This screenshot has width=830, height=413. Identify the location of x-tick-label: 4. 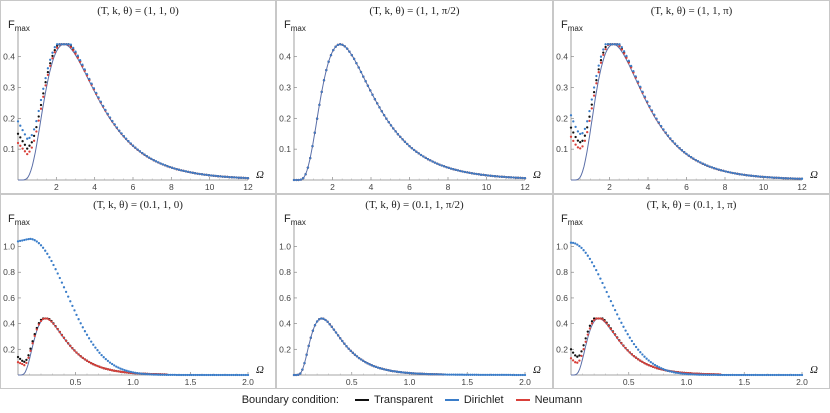
(648, 187).